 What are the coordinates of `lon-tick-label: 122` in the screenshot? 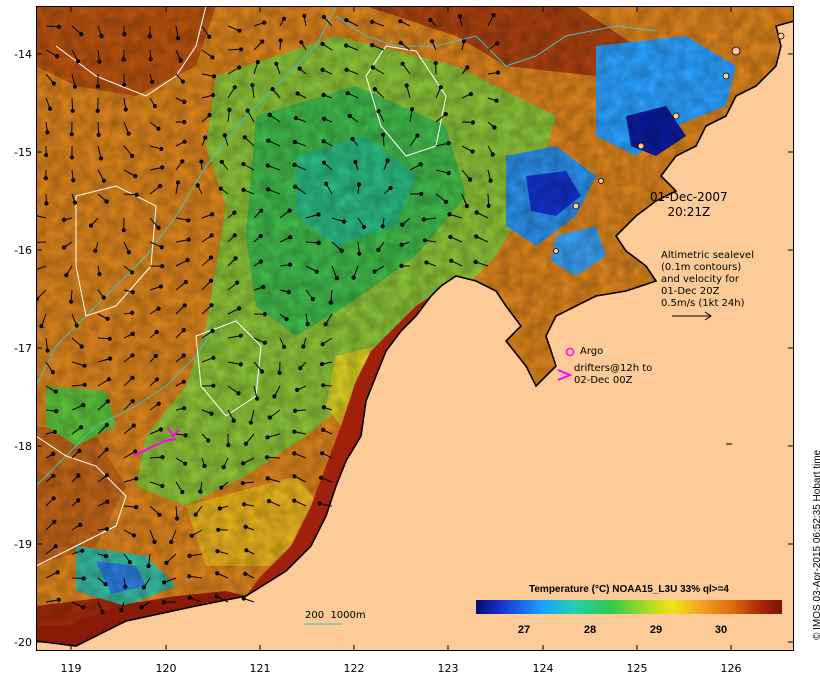 It's located at (354, 668).